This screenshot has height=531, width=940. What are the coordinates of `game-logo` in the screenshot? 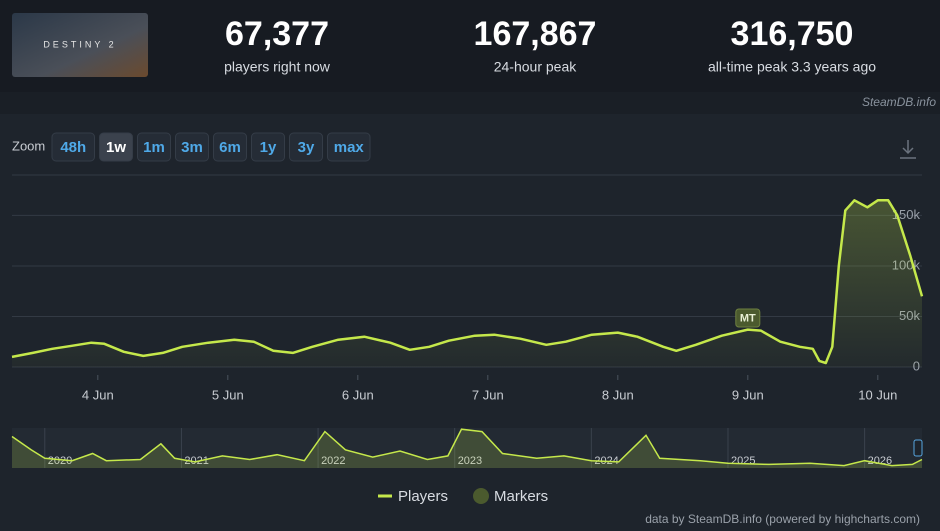 It's located at (80, 45).